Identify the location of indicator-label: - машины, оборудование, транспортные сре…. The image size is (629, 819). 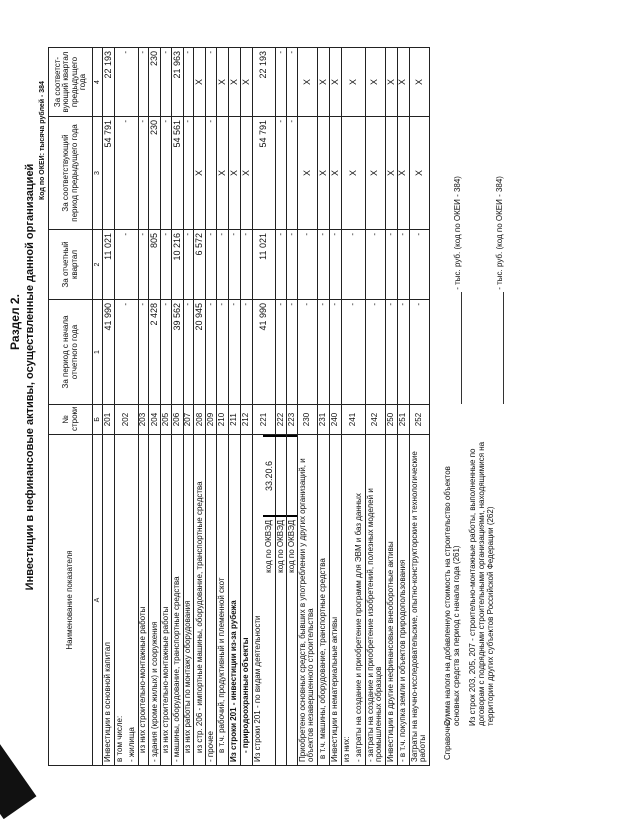
(177, 669).